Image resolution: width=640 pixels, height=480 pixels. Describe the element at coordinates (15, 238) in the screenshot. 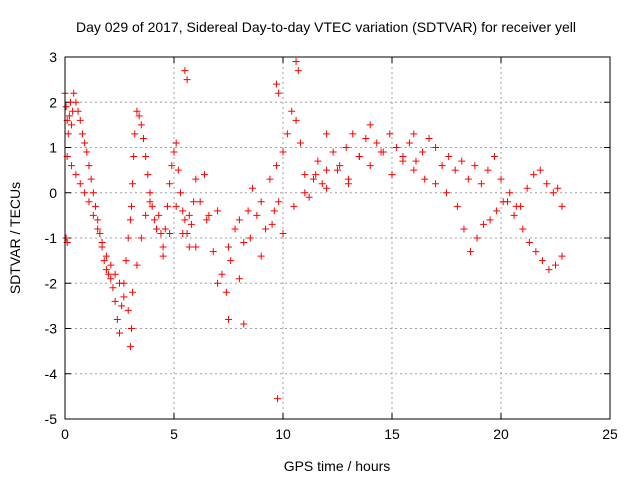

I see `y-axis-label: SDTVAR / TECUs` at that location.